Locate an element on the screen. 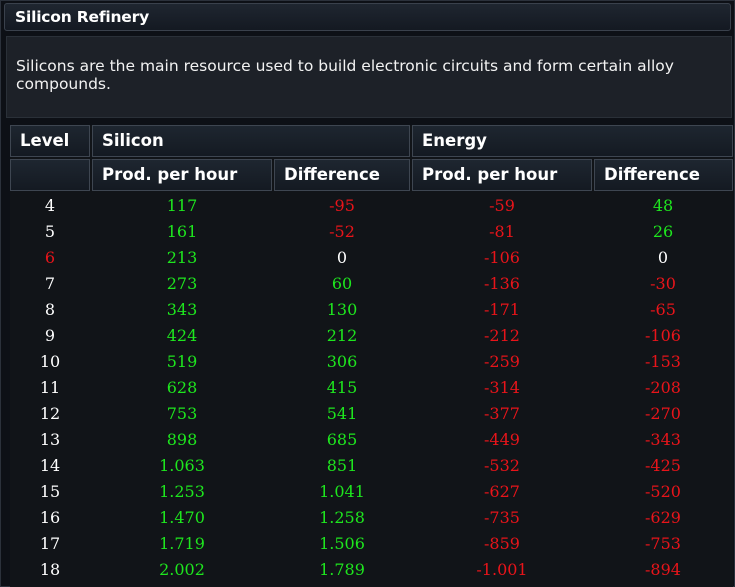 The width and height of the screenshot is (735, 587). silicon-prod-cell: 898 is located at coordinates (182, 439).